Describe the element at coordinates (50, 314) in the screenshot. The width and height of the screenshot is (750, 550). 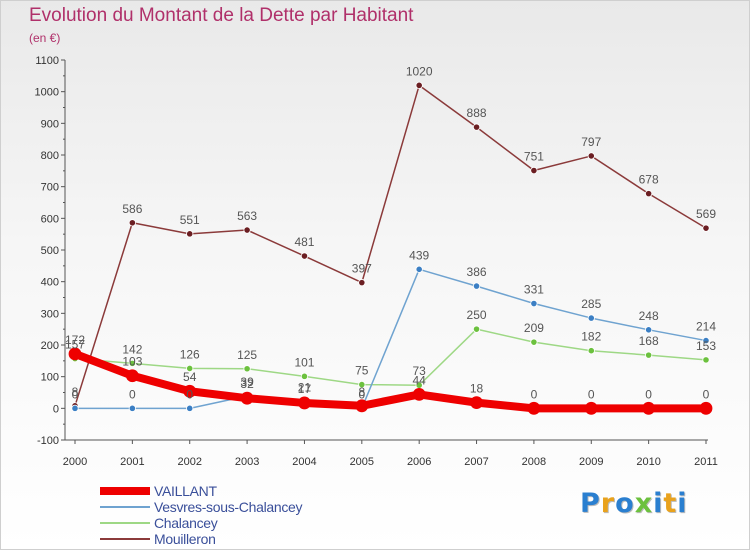
I see `y-tick-label: 300` at that location.